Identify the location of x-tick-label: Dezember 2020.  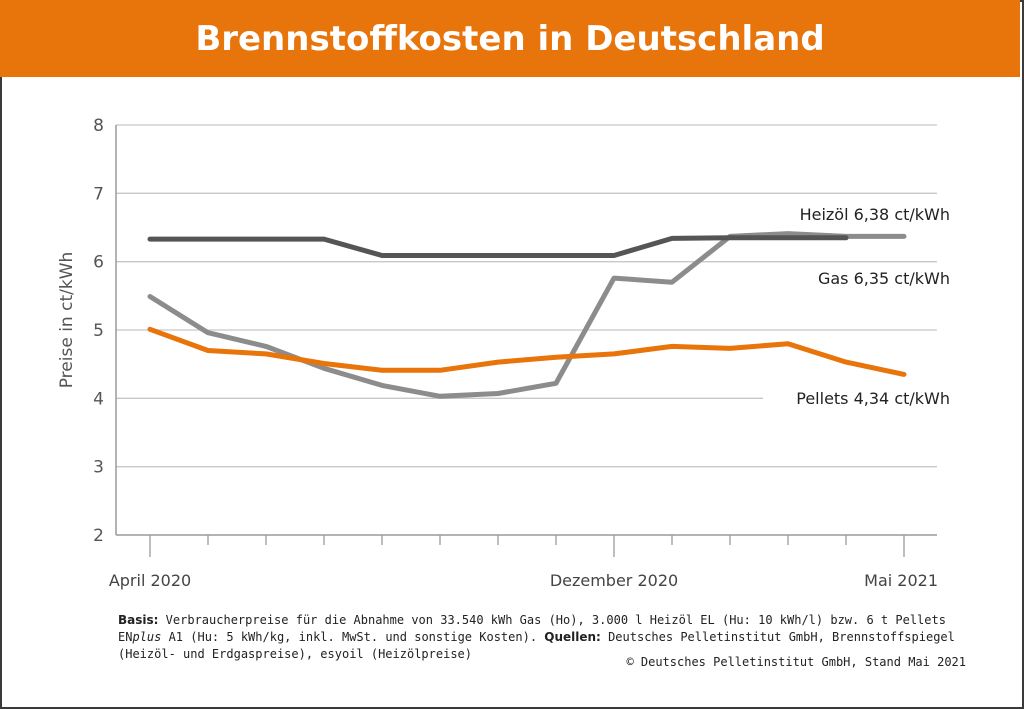
(614, 580).